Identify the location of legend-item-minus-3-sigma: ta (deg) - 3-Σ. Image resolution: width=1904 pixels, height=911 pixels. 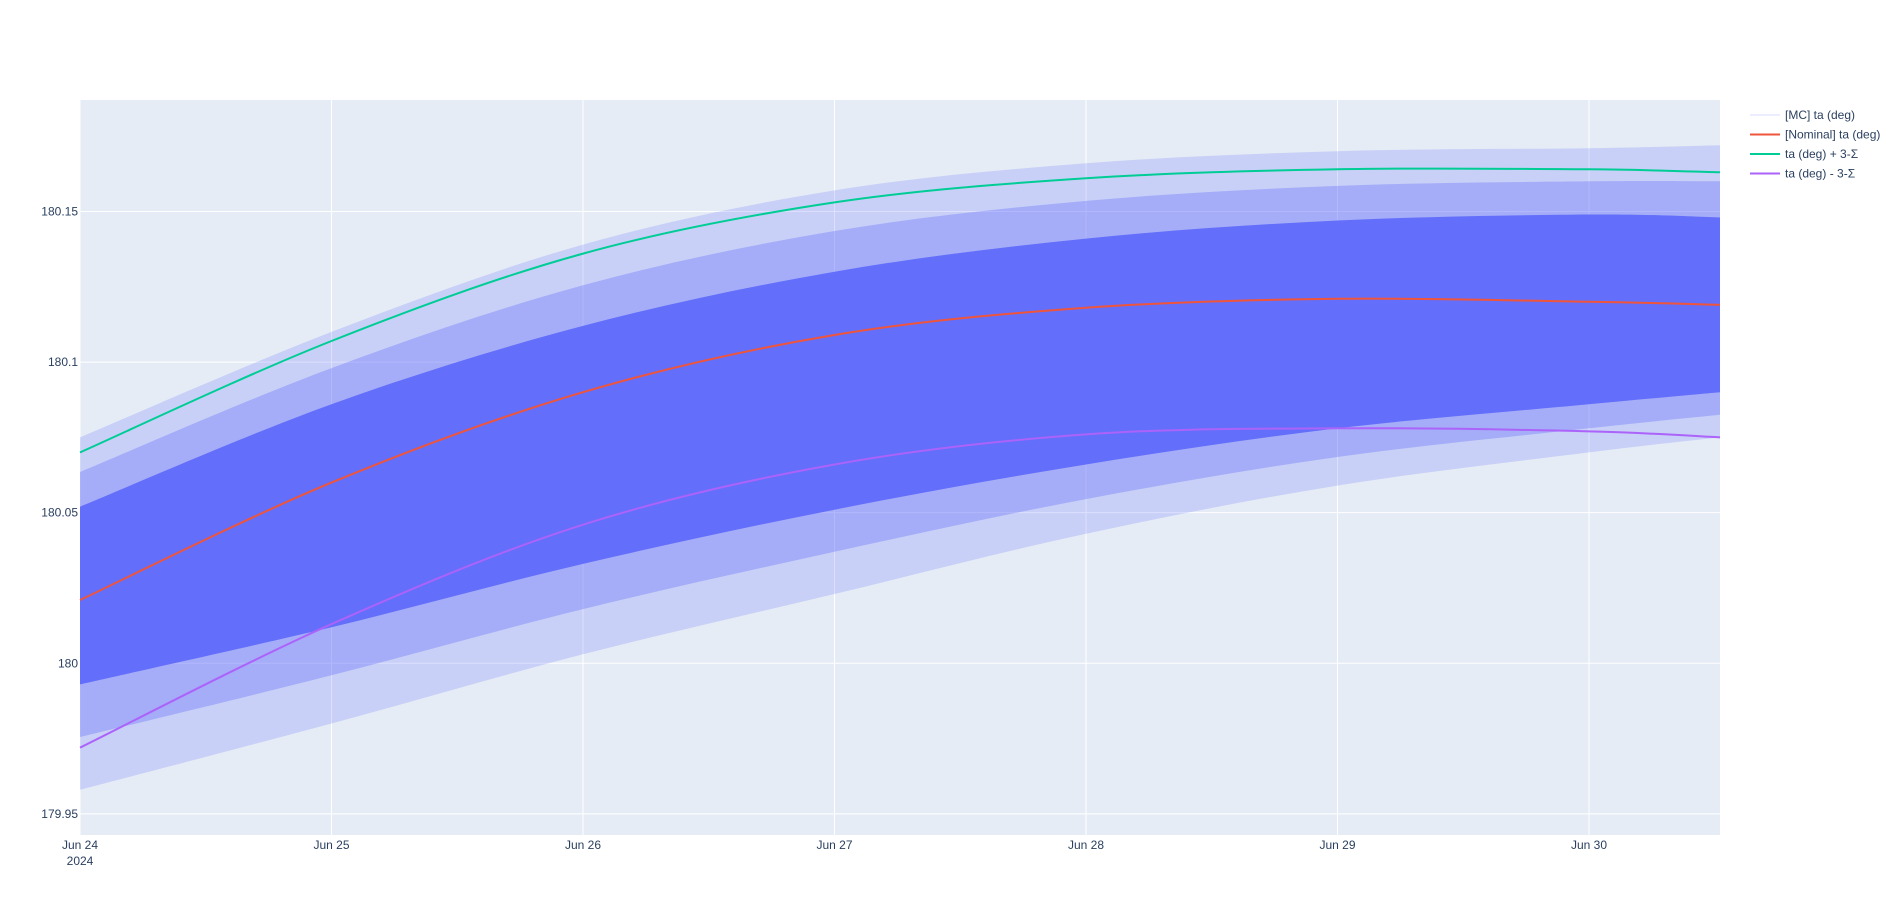
(1802, 174).